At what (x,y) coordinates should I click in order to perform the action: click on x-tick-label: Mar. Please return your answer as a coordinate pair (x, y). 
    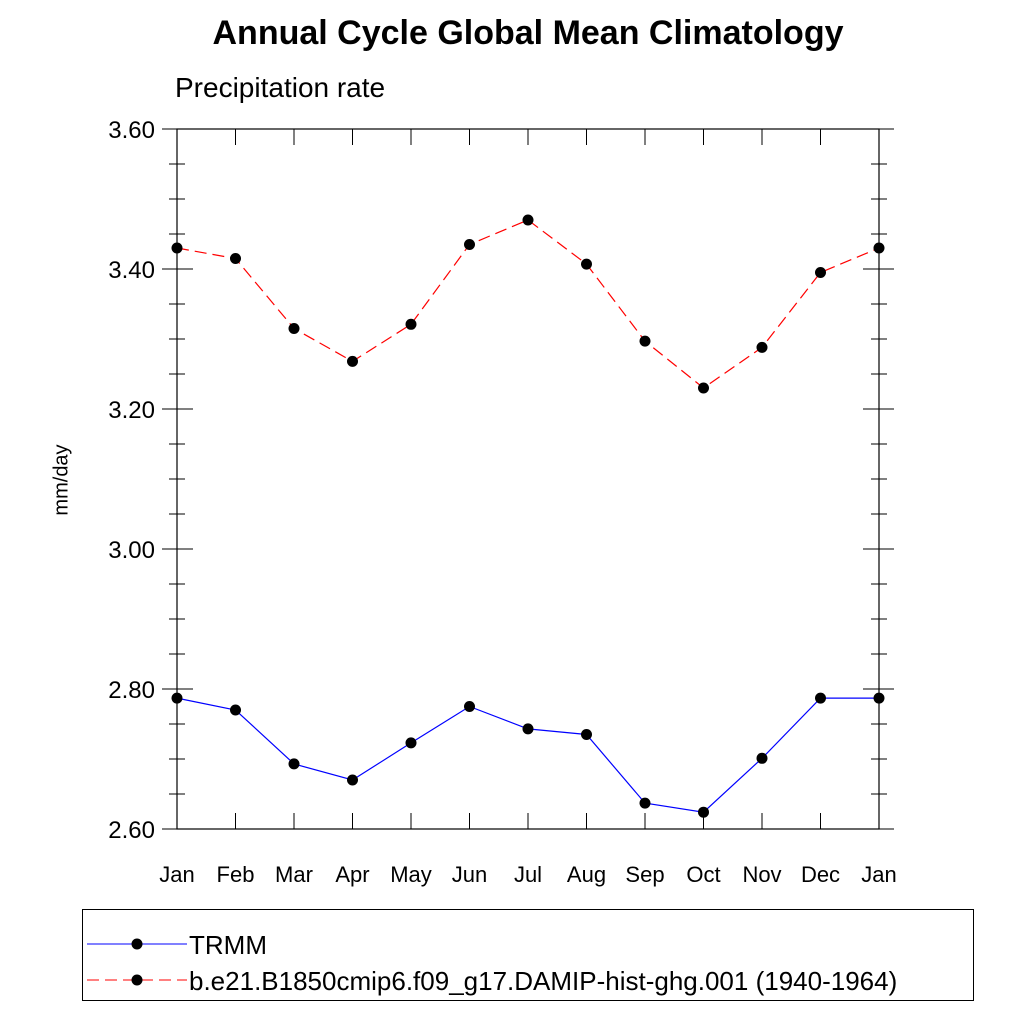
    Looking at the image, I should click on (294, 874).